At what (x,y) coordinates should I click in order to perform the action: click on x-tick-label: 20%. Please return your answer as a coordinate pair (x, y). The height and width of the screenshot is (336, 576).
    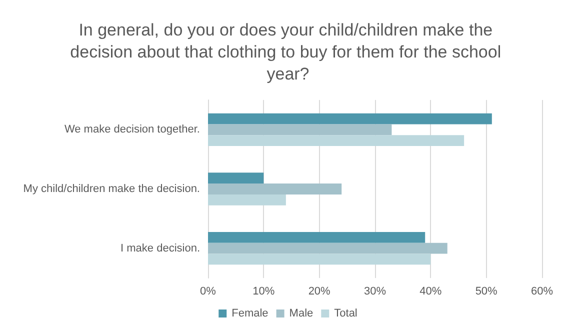
    Looking at the image, I should click on (319, 292).